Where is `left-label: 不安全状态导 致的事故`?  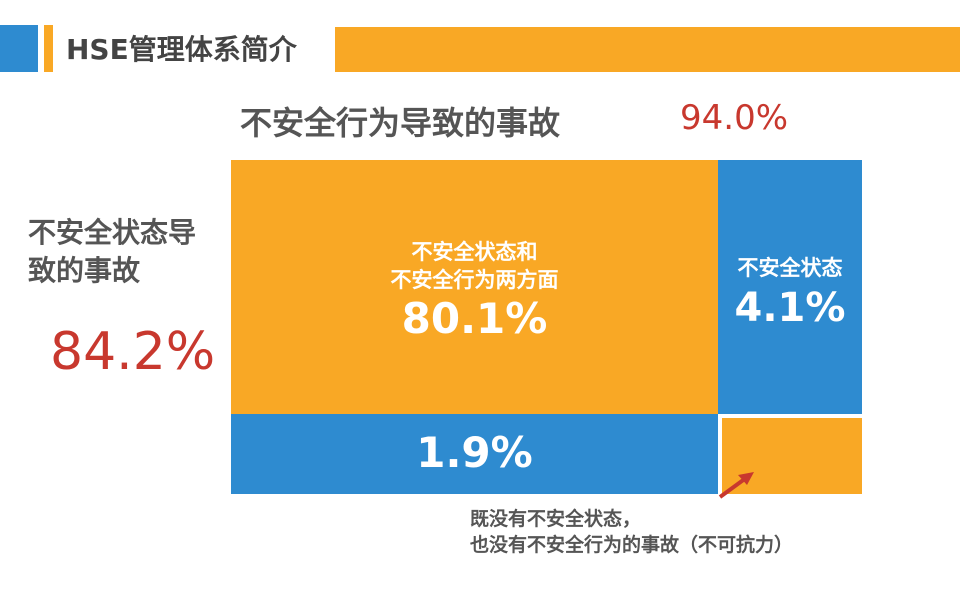 left-label: 不安全状态导 致的事故 is located at coordinates (112, 252).